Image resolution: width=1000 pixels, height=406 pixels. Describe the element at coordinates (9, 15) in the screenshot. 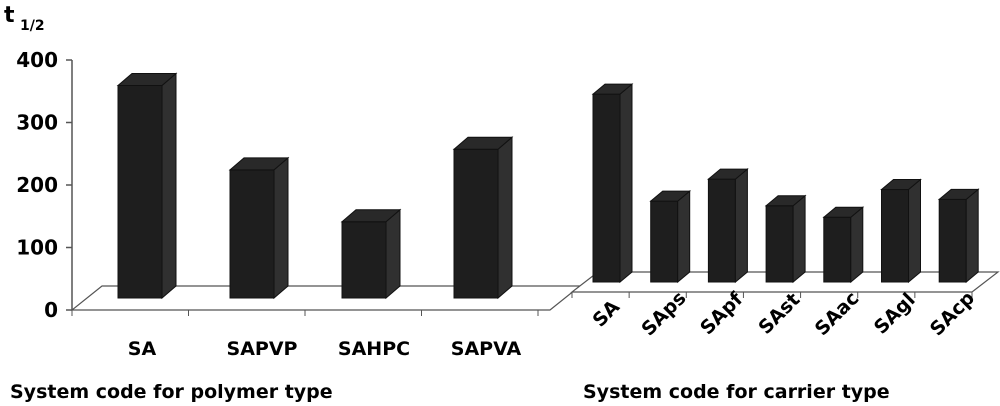

I see `y-axis-title-main: t` at that location.